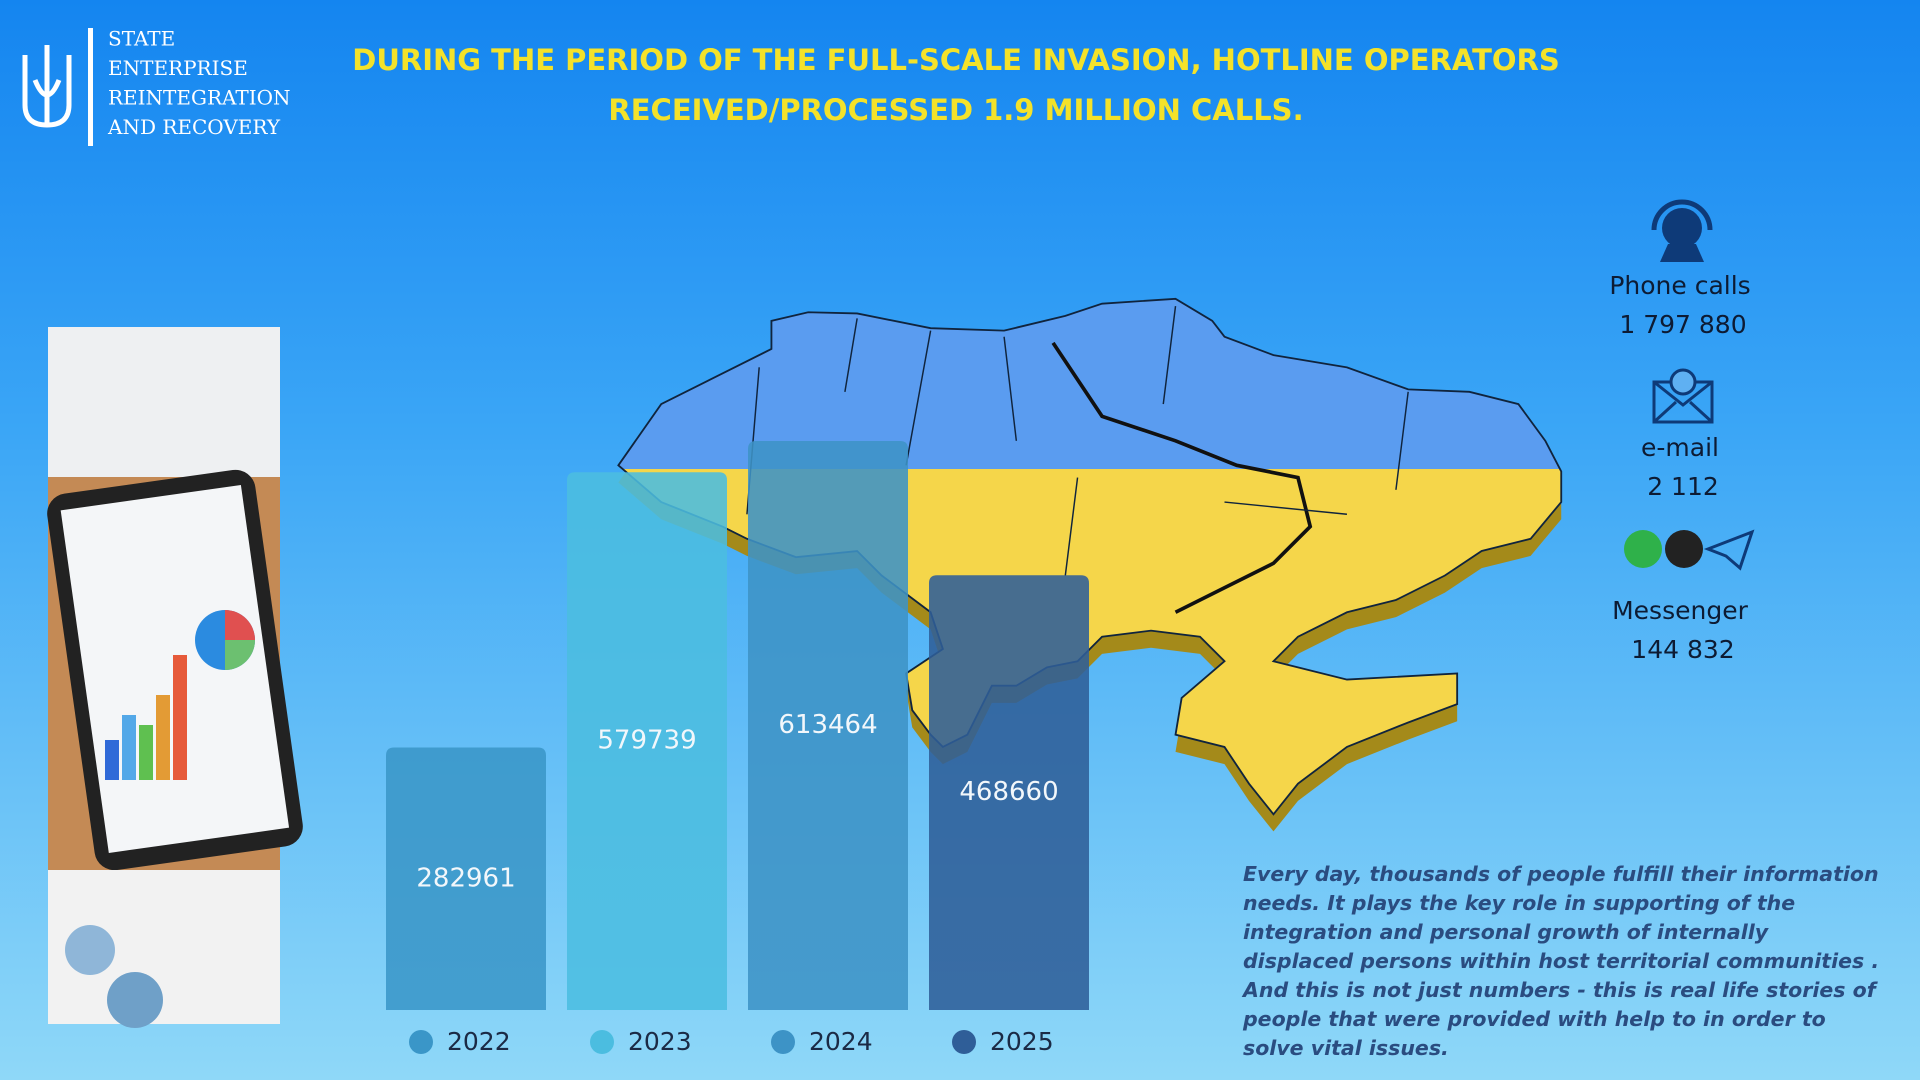 The height and width of the screenshot is (1080, 1920). I want to click on stat-label: Phone calls, so click(1679, 285).